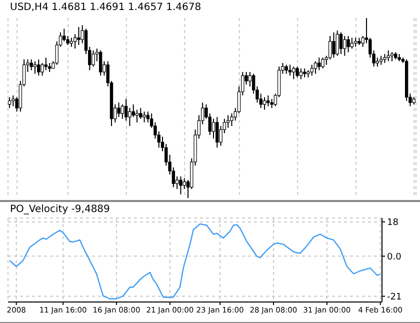 Image resolution: width=420 pixels, height=323 pixels. Describe the element at coordinates (394, 297) in the screenshot. I see `y-tick-label: -21` at that location.